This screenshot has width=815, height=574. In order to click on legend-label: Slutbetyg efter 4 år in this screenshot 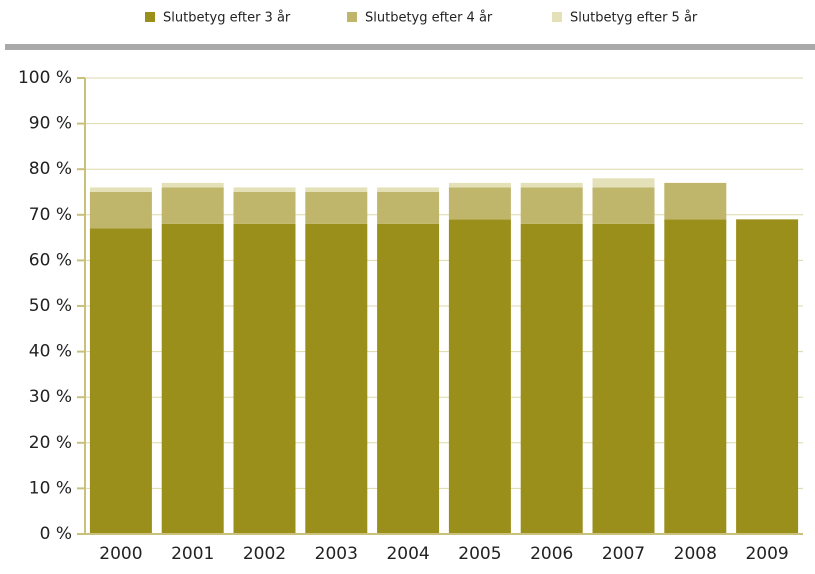, I will do `click(429, 18)`.